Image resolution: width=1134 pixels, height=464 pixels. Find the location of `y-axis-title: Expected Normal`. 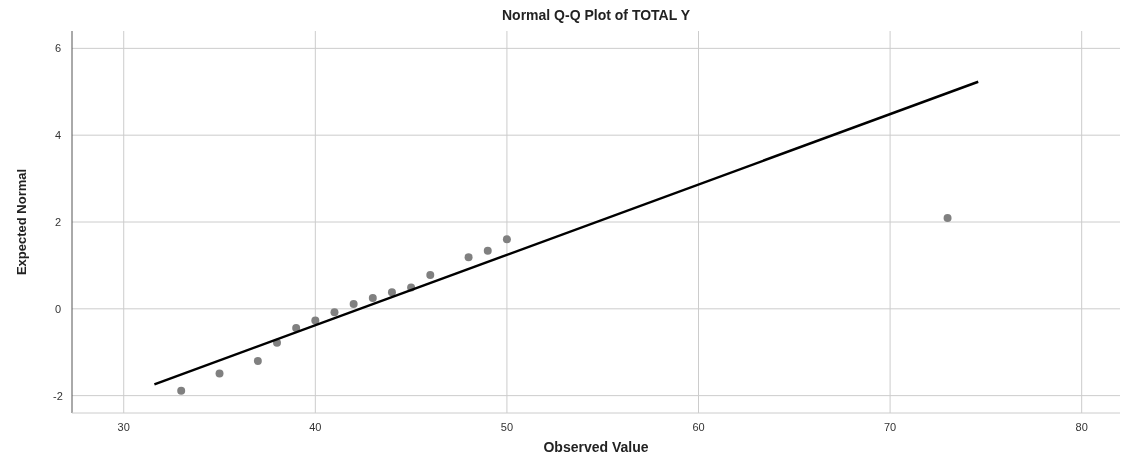

y-axis-title: Expected Normal is located at coordinates (21, 222).